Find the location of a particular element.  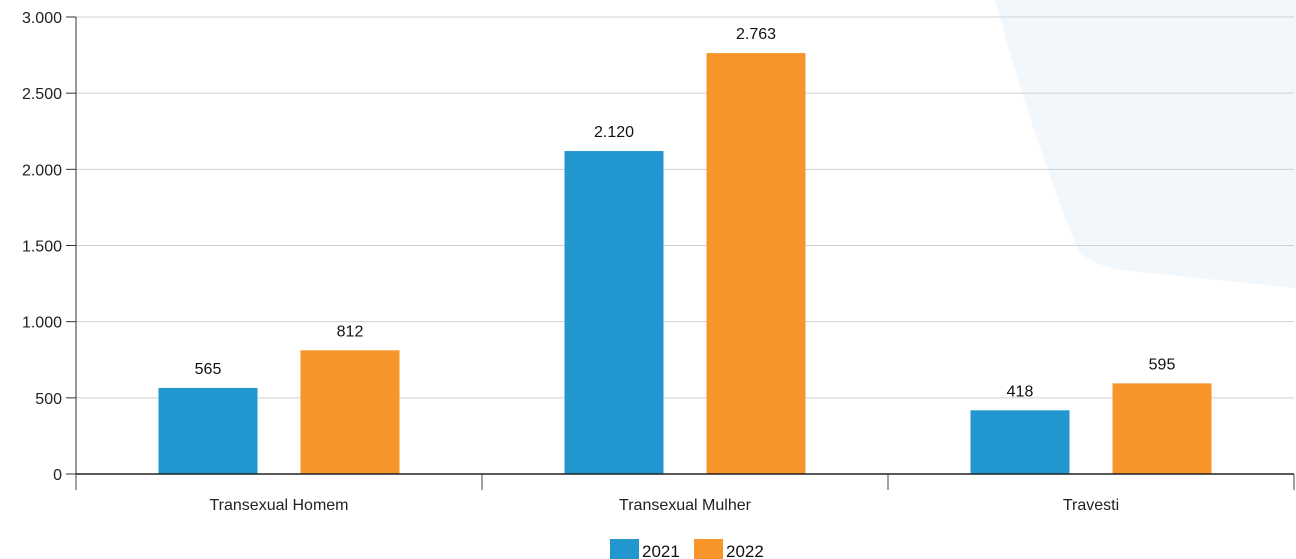

legend-label: 2022 is located at coordinates (745, 550).